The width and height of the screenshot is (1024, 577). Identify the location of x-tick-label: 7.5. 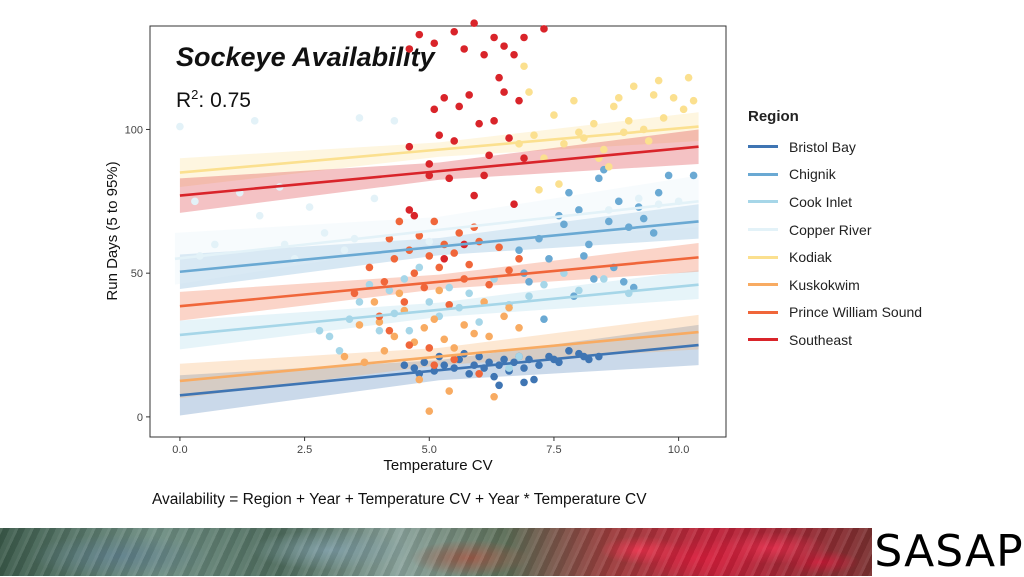
(553, 450).